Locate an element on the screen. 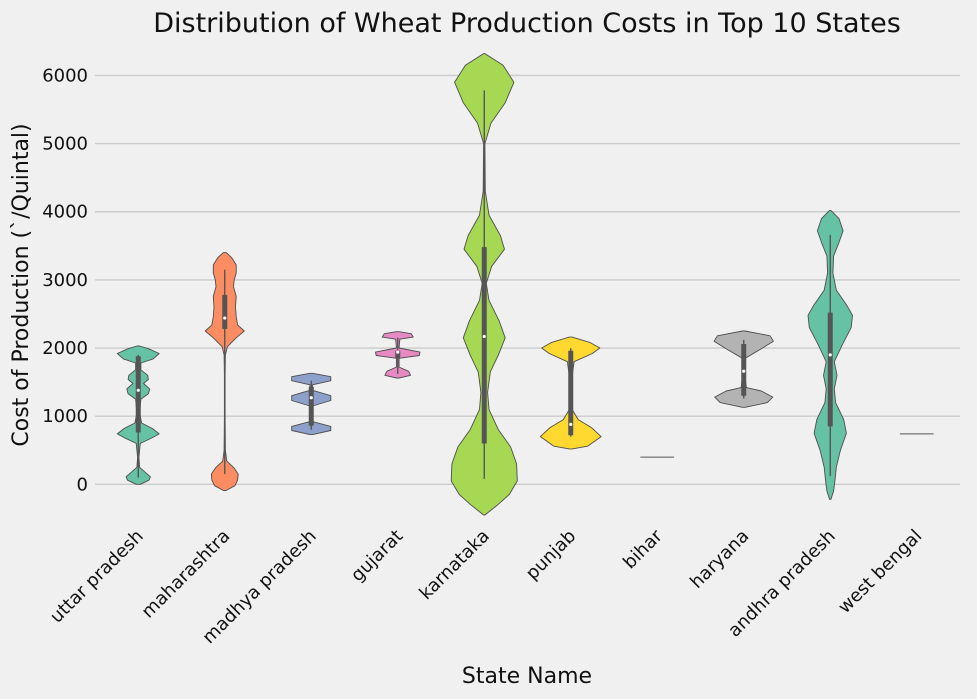 The image size is (977, 699). violin-uttar-pradesh is located at coordinates (138, 415).